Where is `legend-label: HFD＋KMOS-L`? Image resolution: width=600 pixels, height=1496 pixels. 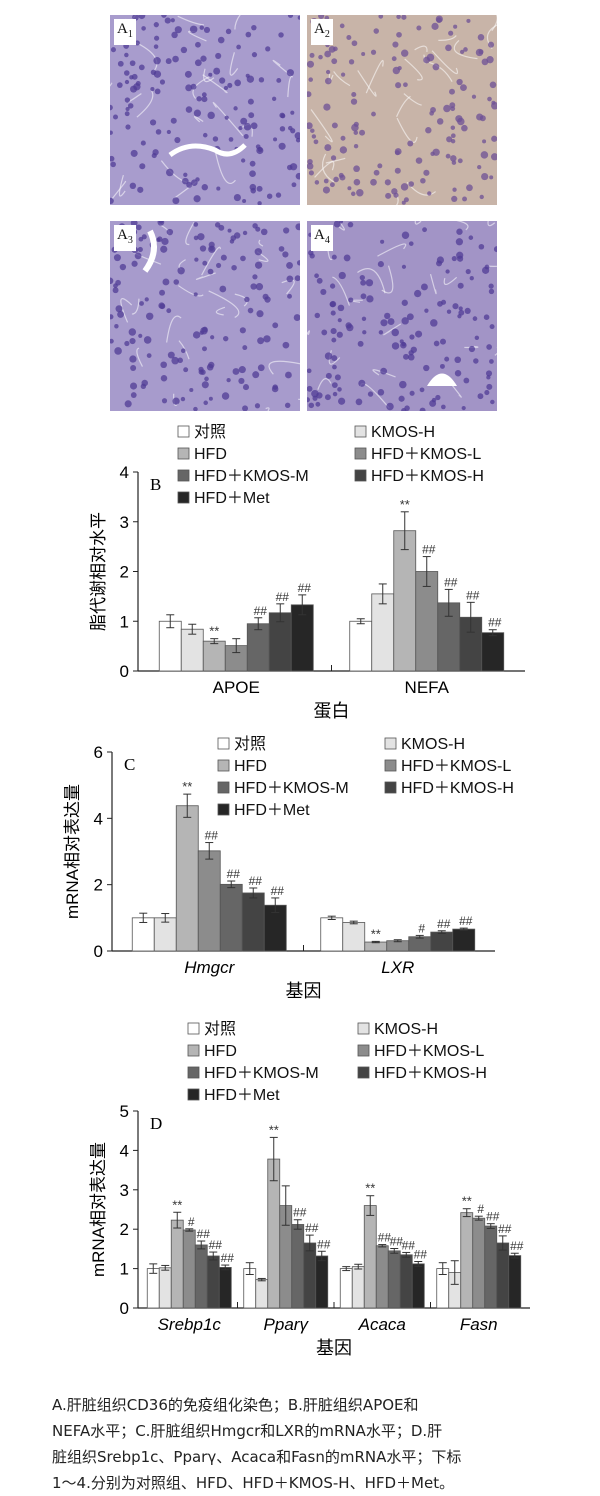
legend-label: HFD＋KMOS-L is located at coordinates (456, 766).